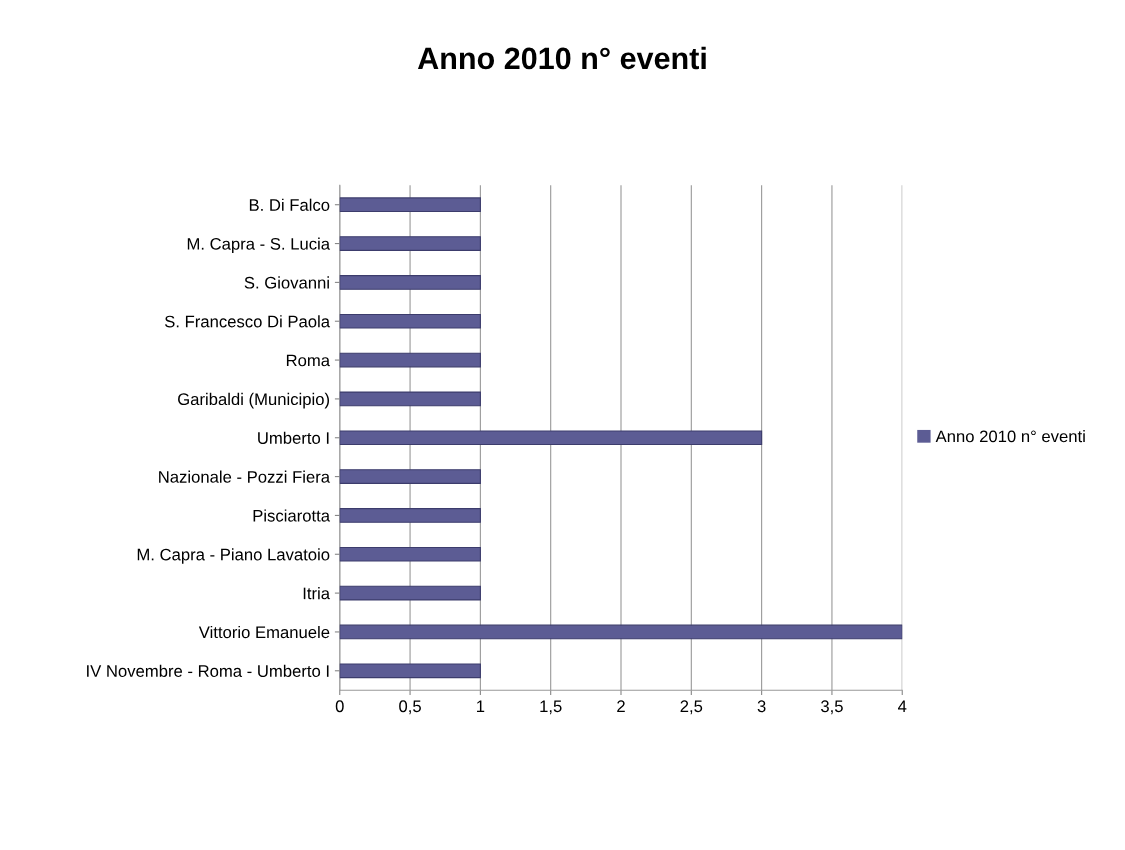 This screenshot has height=850, width=1125. Describe the element at coordinates (308, 360) in the screenshot. I see `y-tick-label: Roma` at that location.